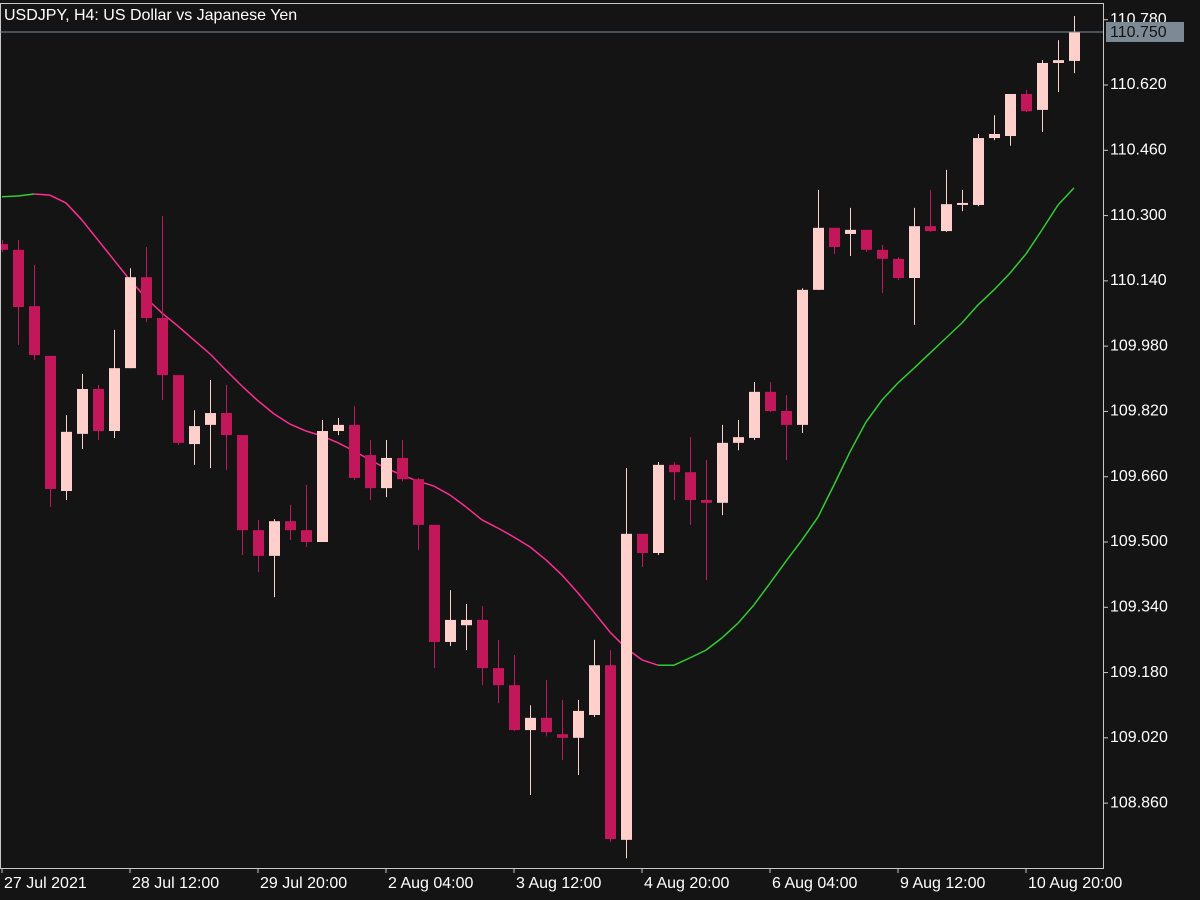 This screenshot has height=900, width=1200. What do you see at coordinates (1139, 802) in the screenshot?
I see `y-tick-label: 108.860` at bounding box center [1139, 802].